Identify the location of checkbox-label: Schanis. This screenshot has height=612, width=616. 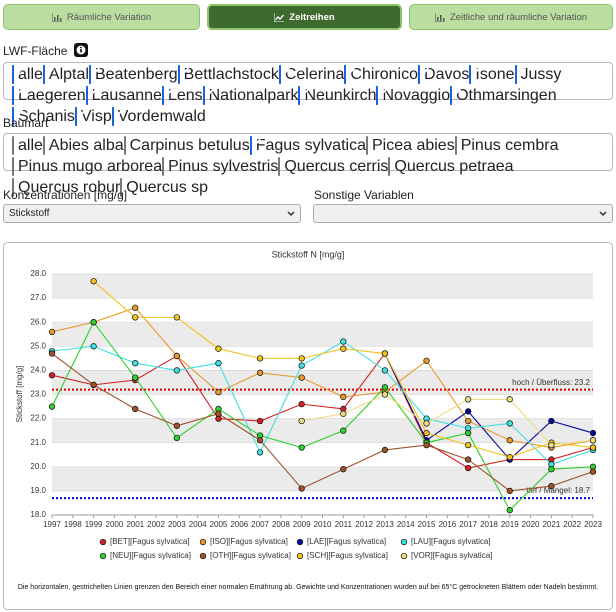
(46, 116).